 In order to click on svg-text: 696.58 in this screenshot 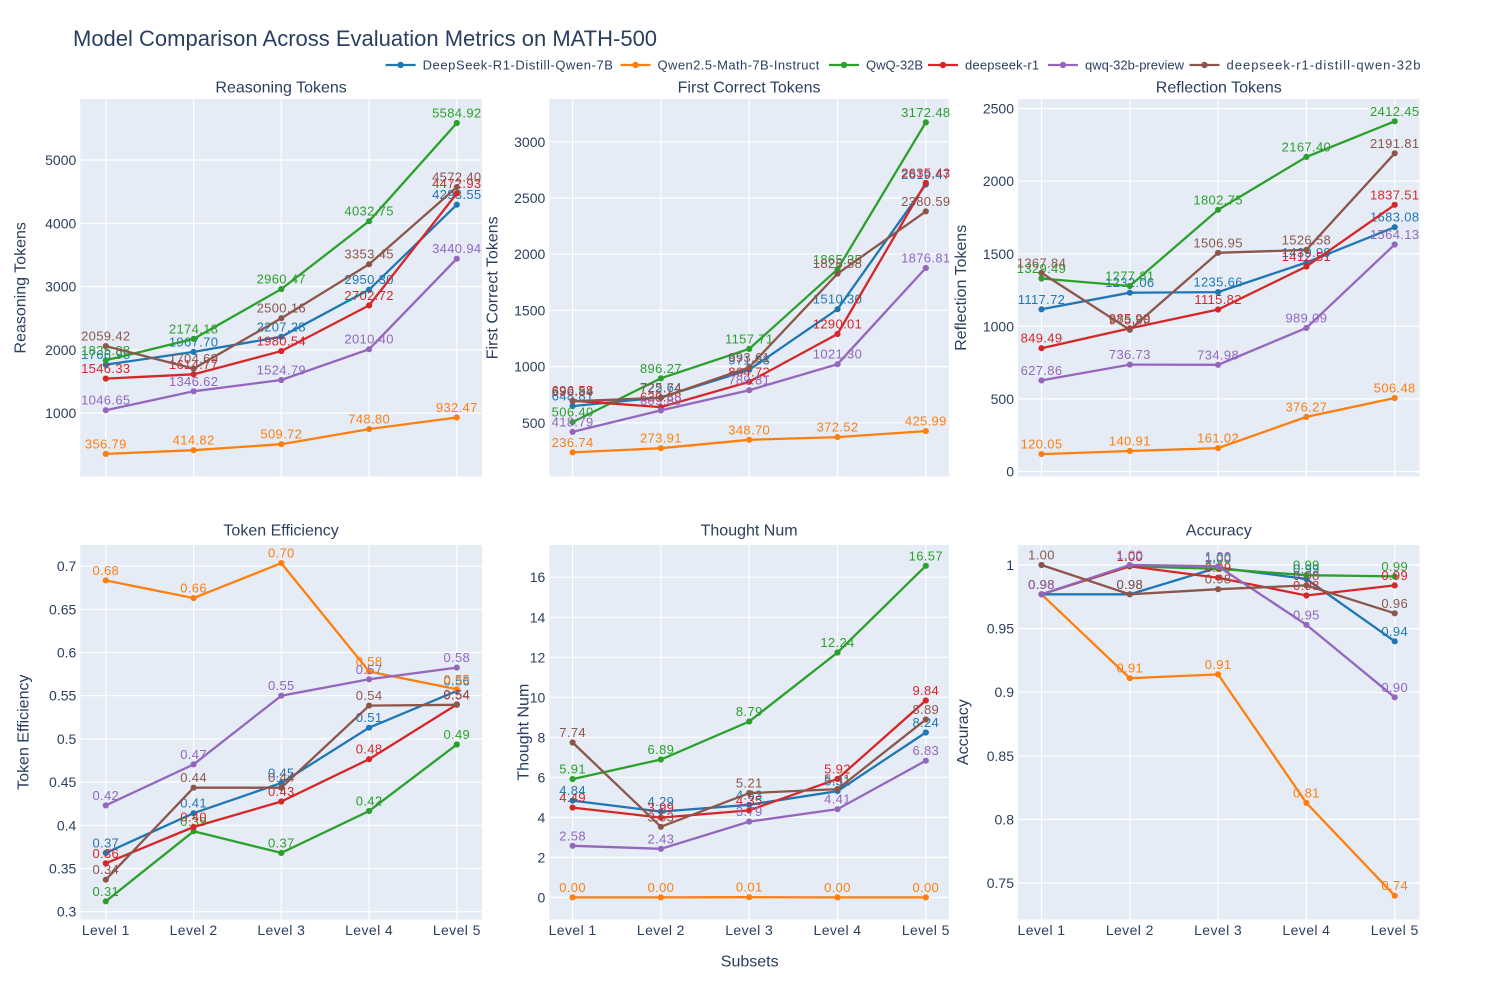, I will do `click(573, 390)`.